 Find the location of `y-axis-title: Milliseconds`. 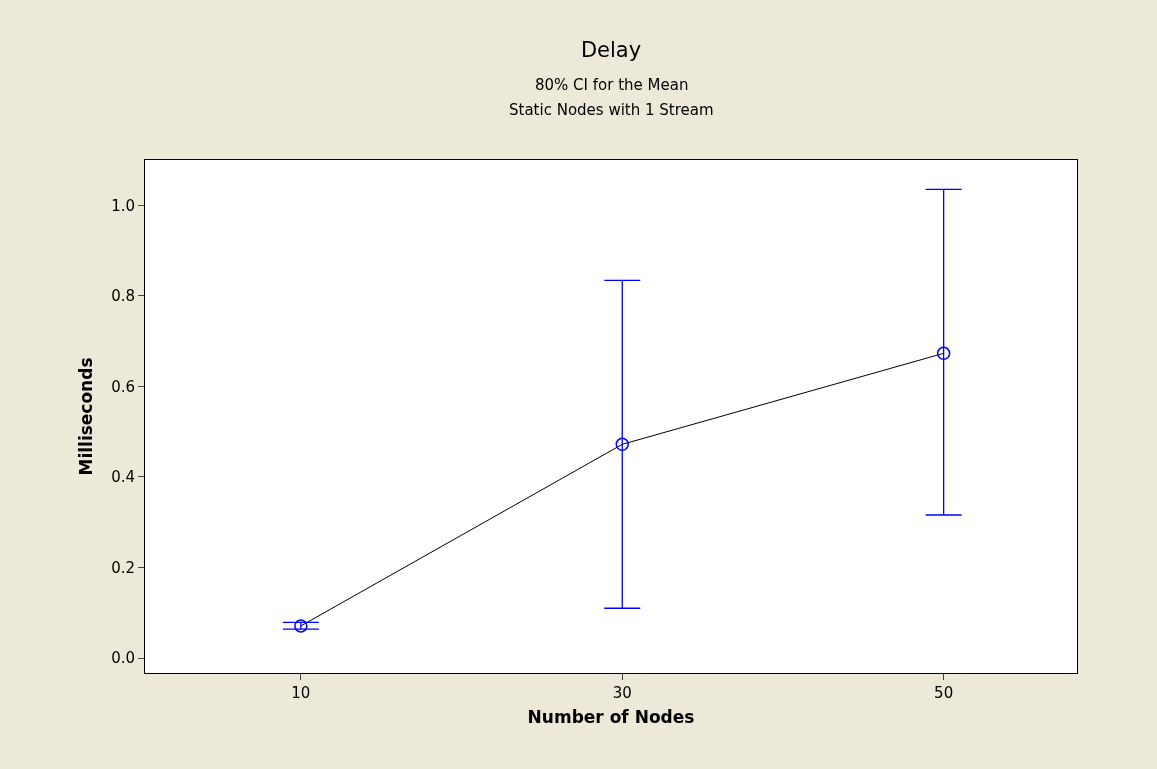

y-axis-title: Milliseconds is located at coordinates (85, 416).